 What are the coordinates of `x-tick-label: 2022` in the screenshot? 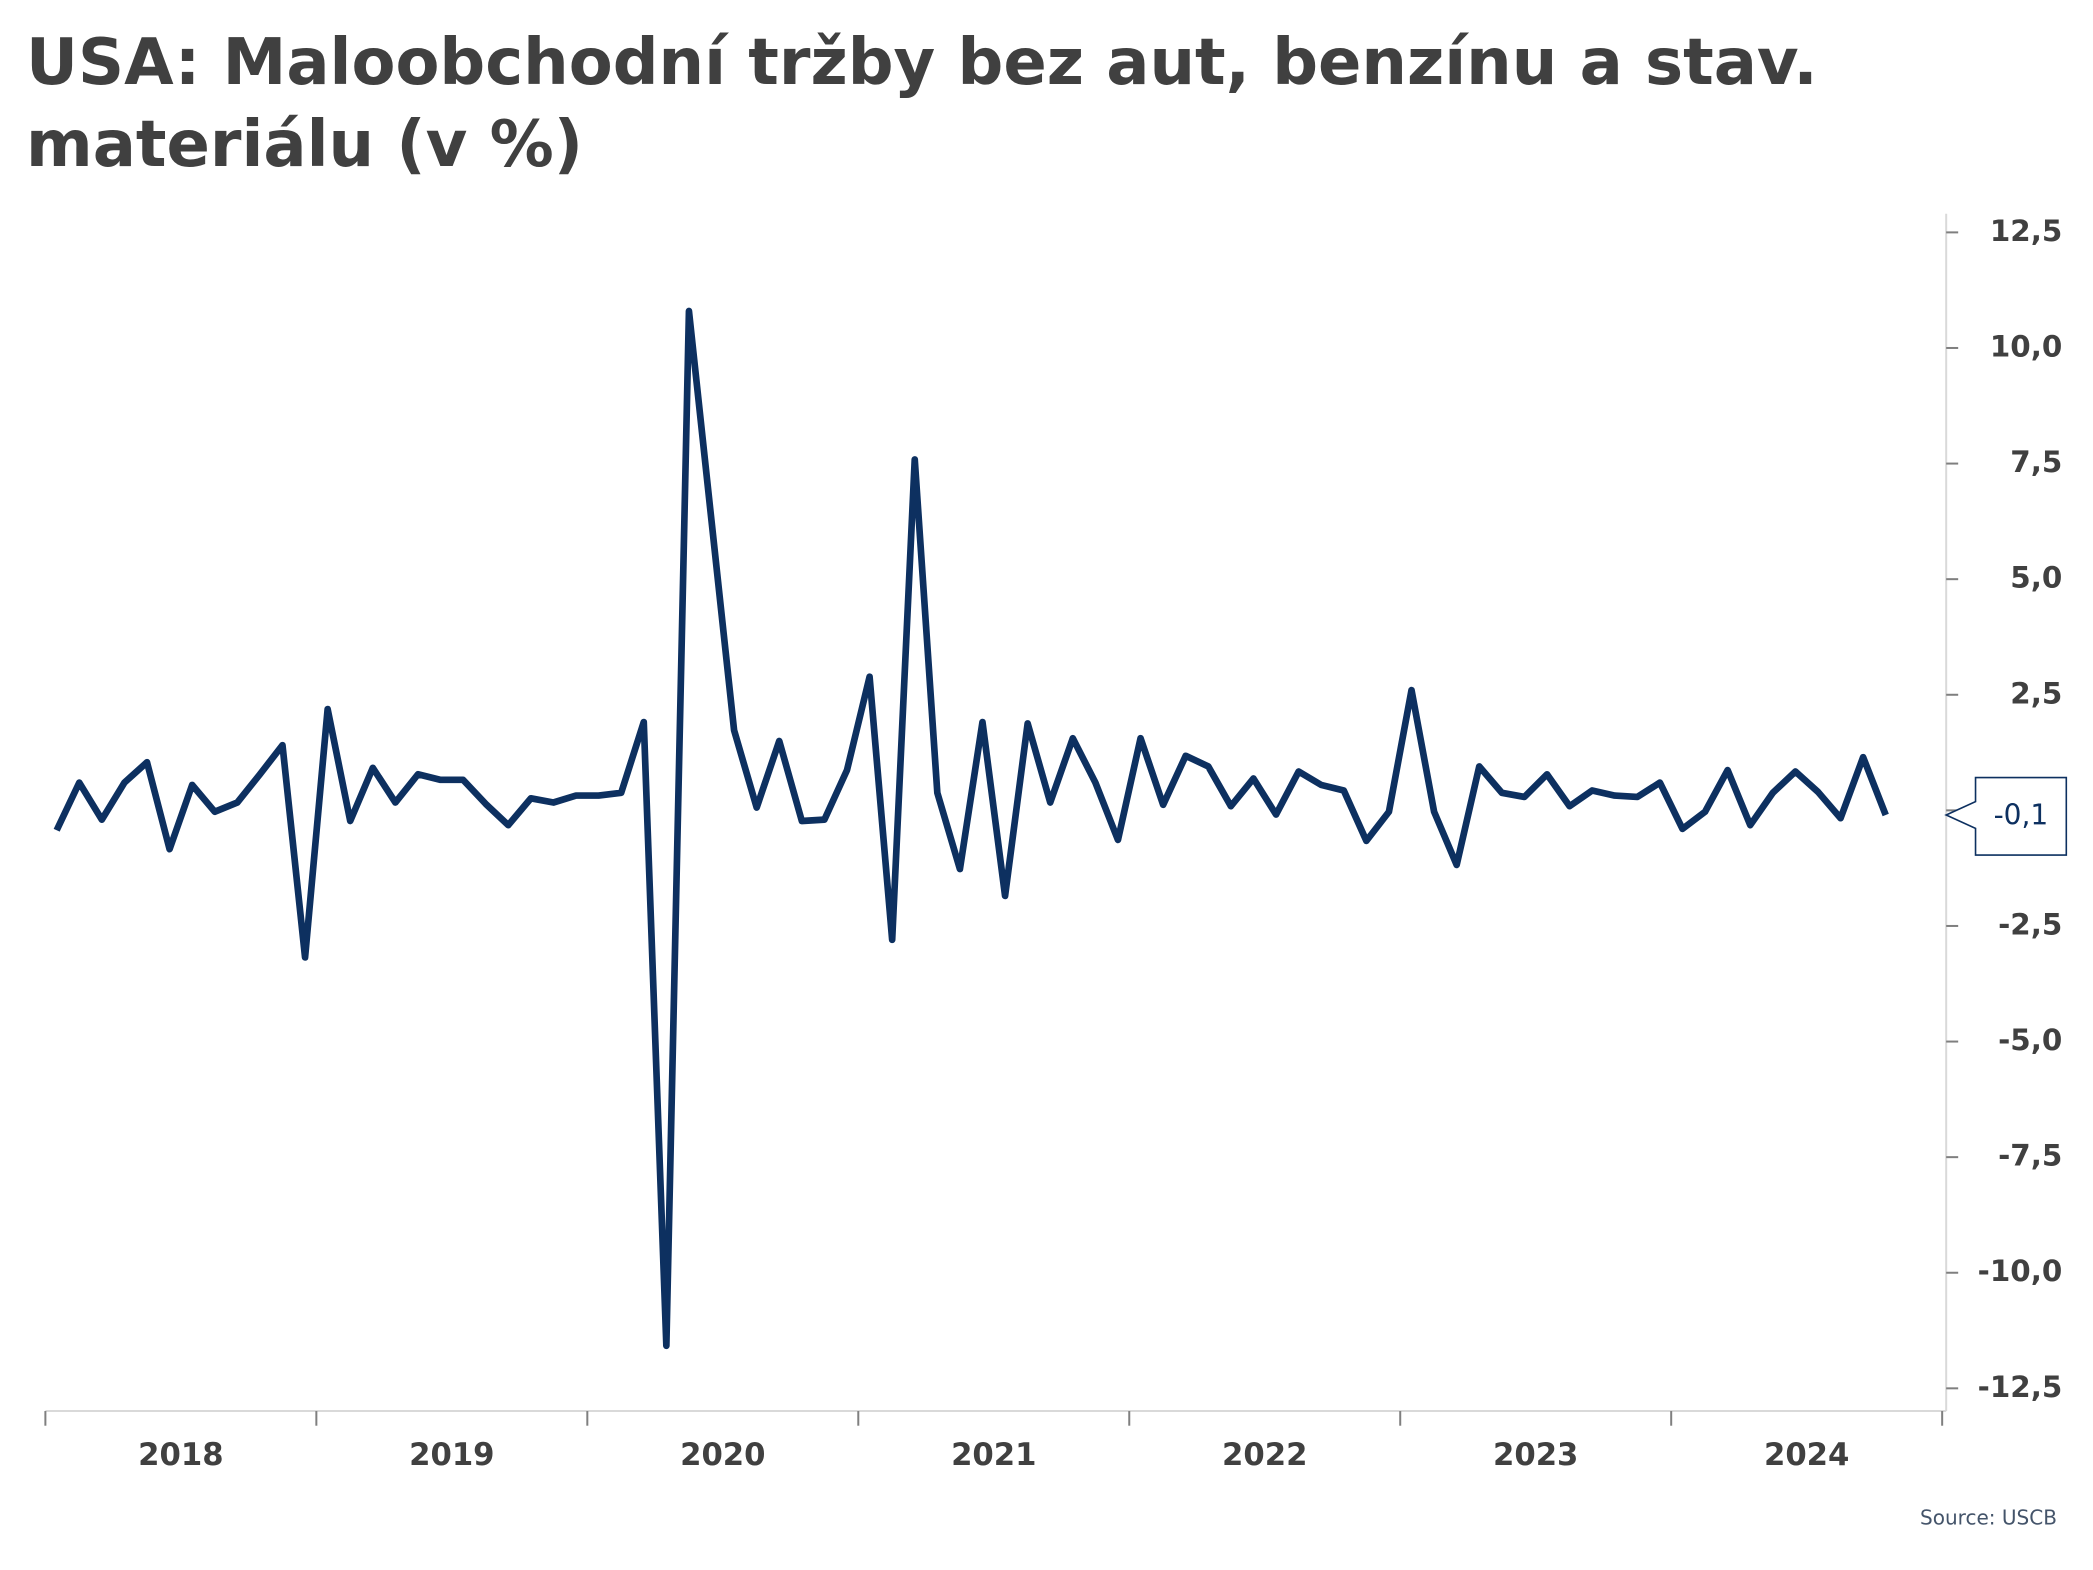 It's located at (1264, 1455).